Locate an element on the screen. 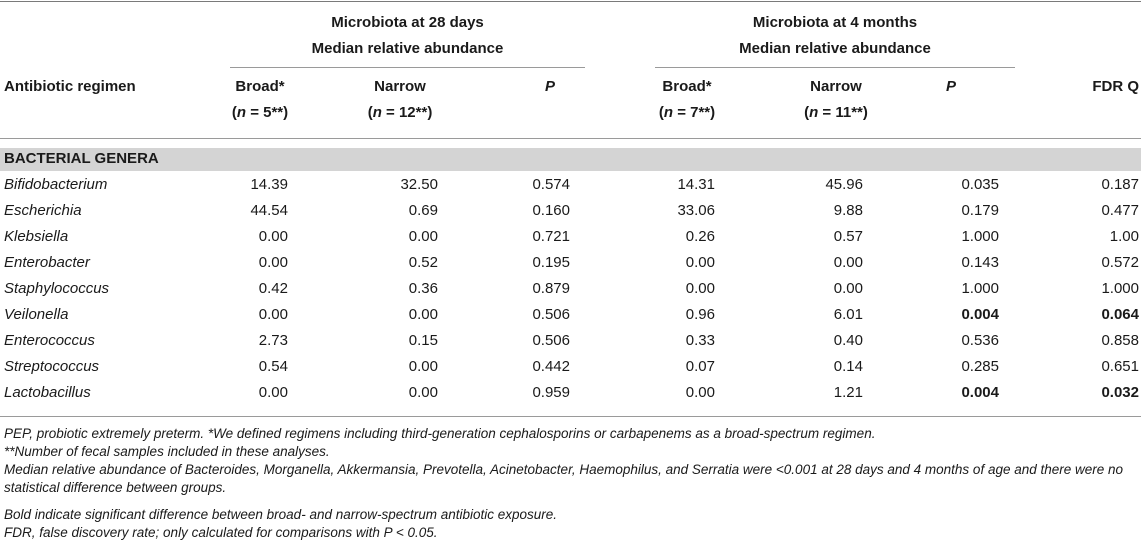 Image resolution: width=1145 pixels, height=545 pixels. cell-p-28: 0.442 is located at coordinates (551, 366).